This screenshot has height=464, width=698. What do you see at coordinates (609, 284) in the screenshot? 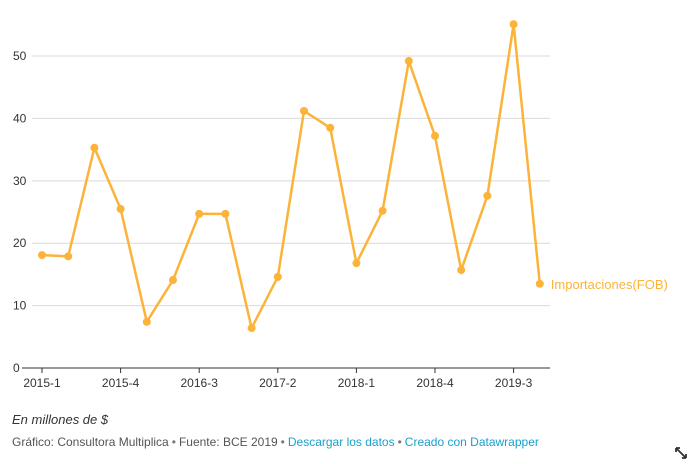
I see `series-label: Importaciones(FOB)` at bounding box center [609, 284].